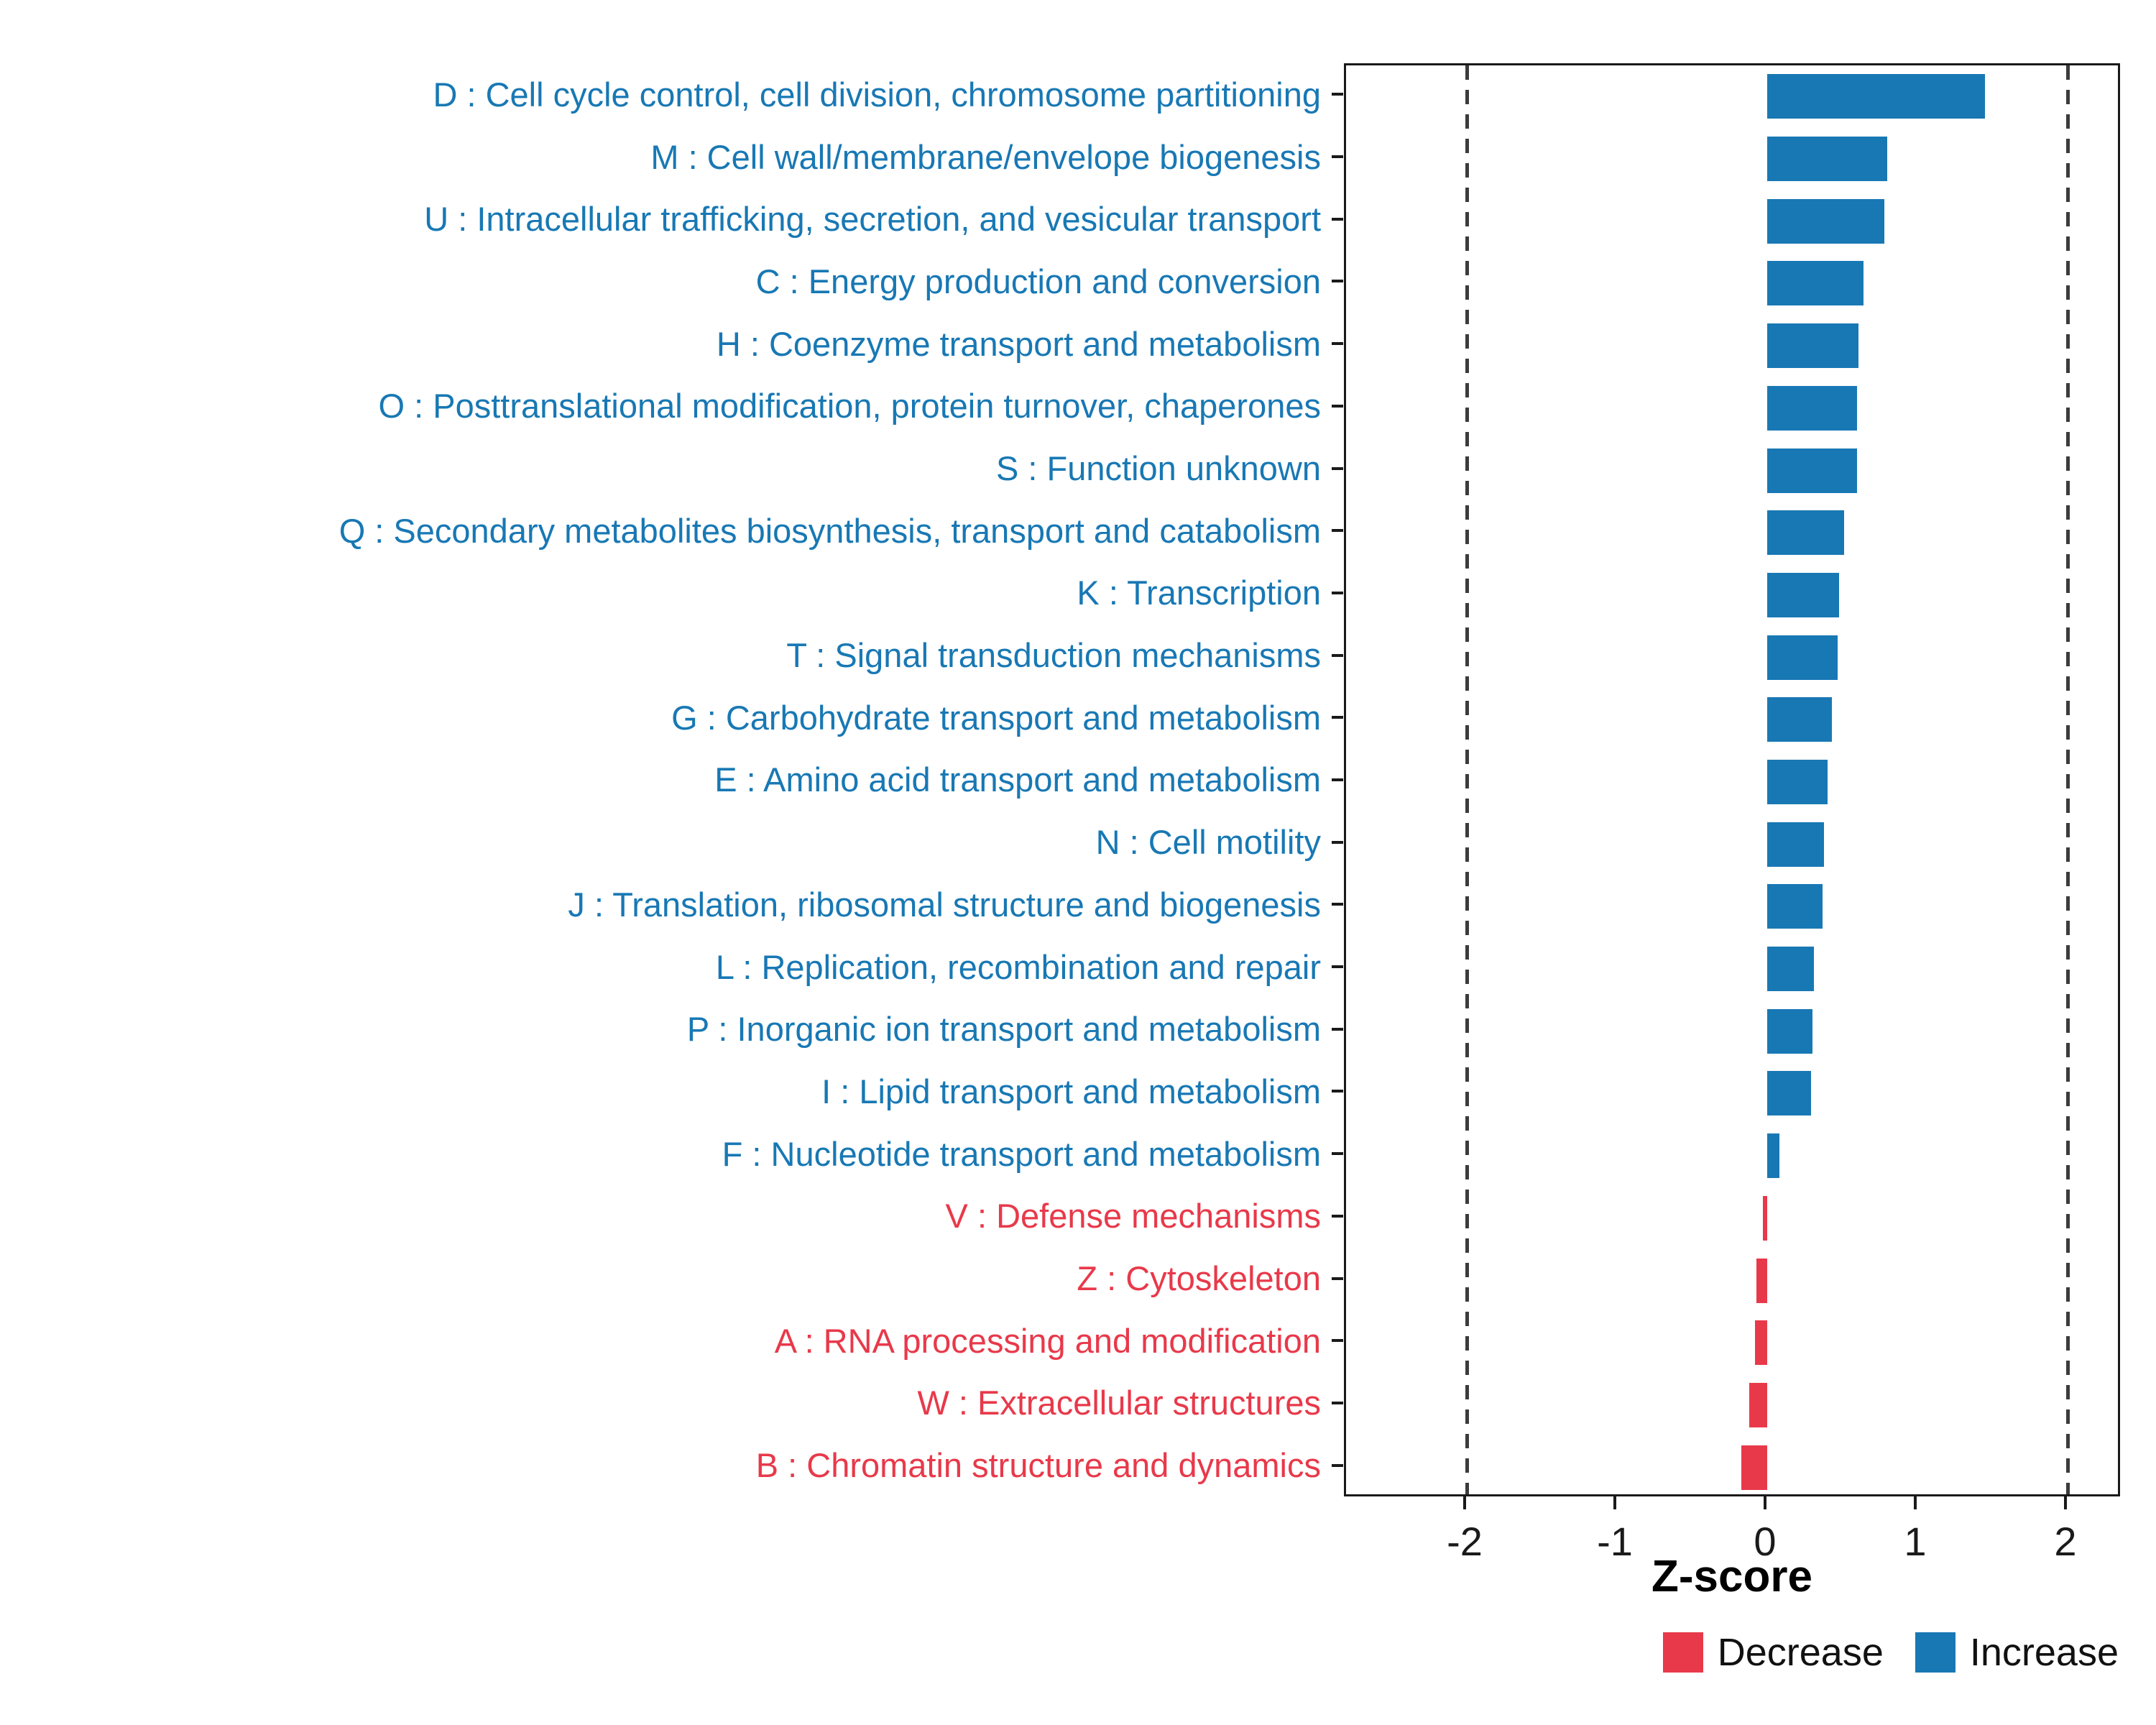 This screenshot has height=1725, width=2156. Describe the element at coordinates (1773, 1156) in the screenshot. I see `bar-F` at that location.